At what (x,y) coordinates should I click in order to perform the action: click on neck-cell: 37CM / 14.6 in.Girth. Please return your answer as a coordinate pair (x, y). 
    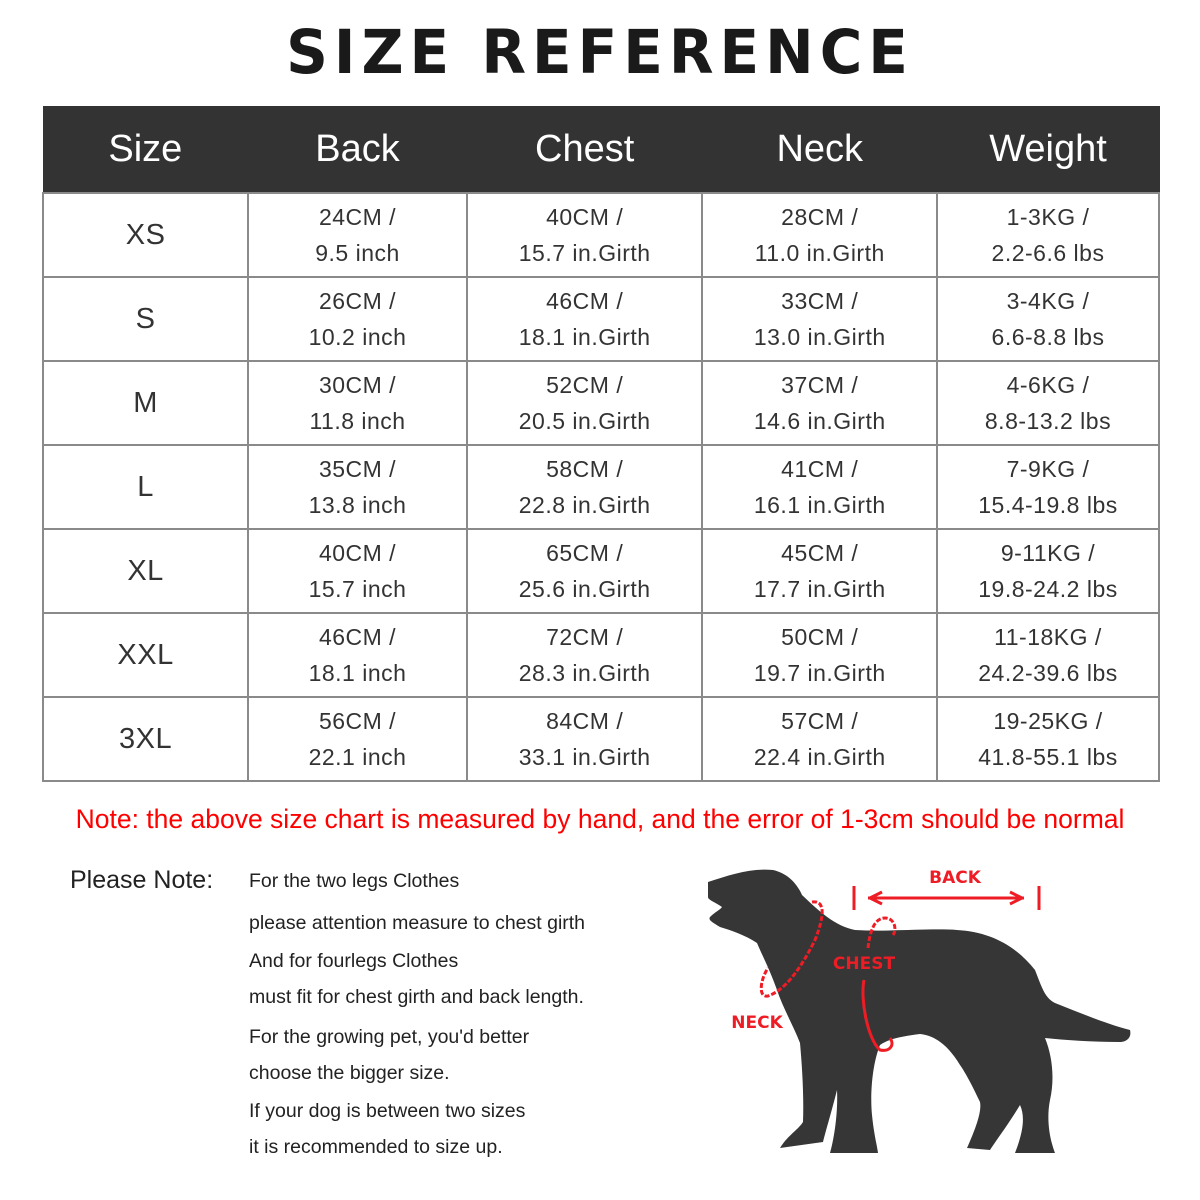
    Looking at the image, I should click on (819, 403).